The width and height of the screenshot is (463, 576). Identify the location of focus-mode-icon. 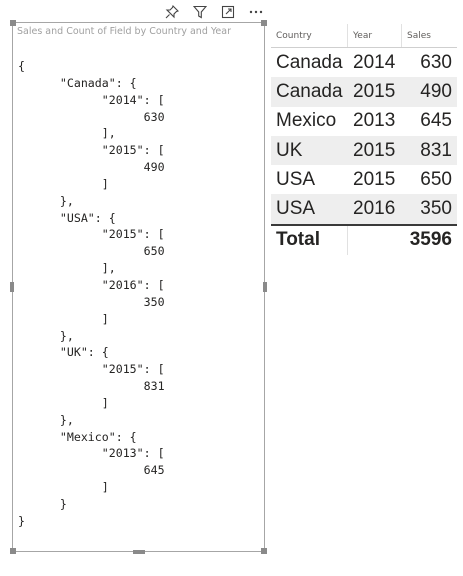
(228, 12).